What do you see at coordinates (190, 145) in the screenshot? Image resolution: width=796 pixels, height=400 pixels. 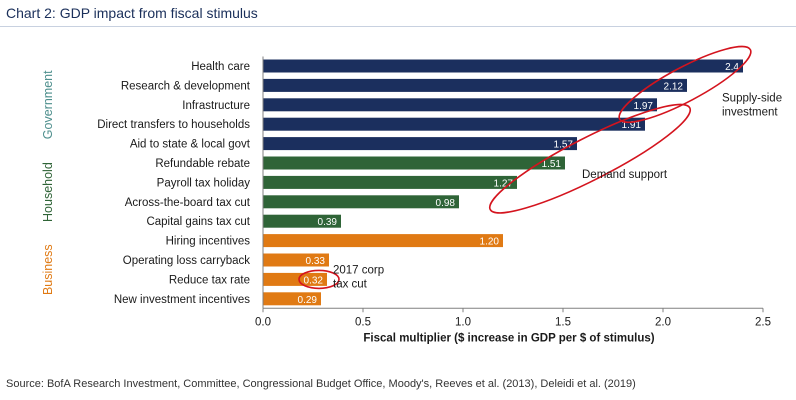 I see `category-label-aid-to-state-and-local-govt: Aid to state & local govt` at bounding box center [190, 145].